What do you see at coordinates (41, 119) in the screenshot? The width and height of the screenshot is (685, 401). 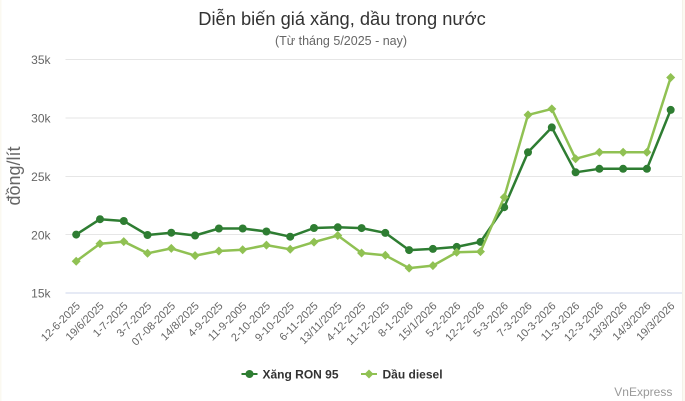 I see `svg-text: 30k` at bounding box center [41, 119].